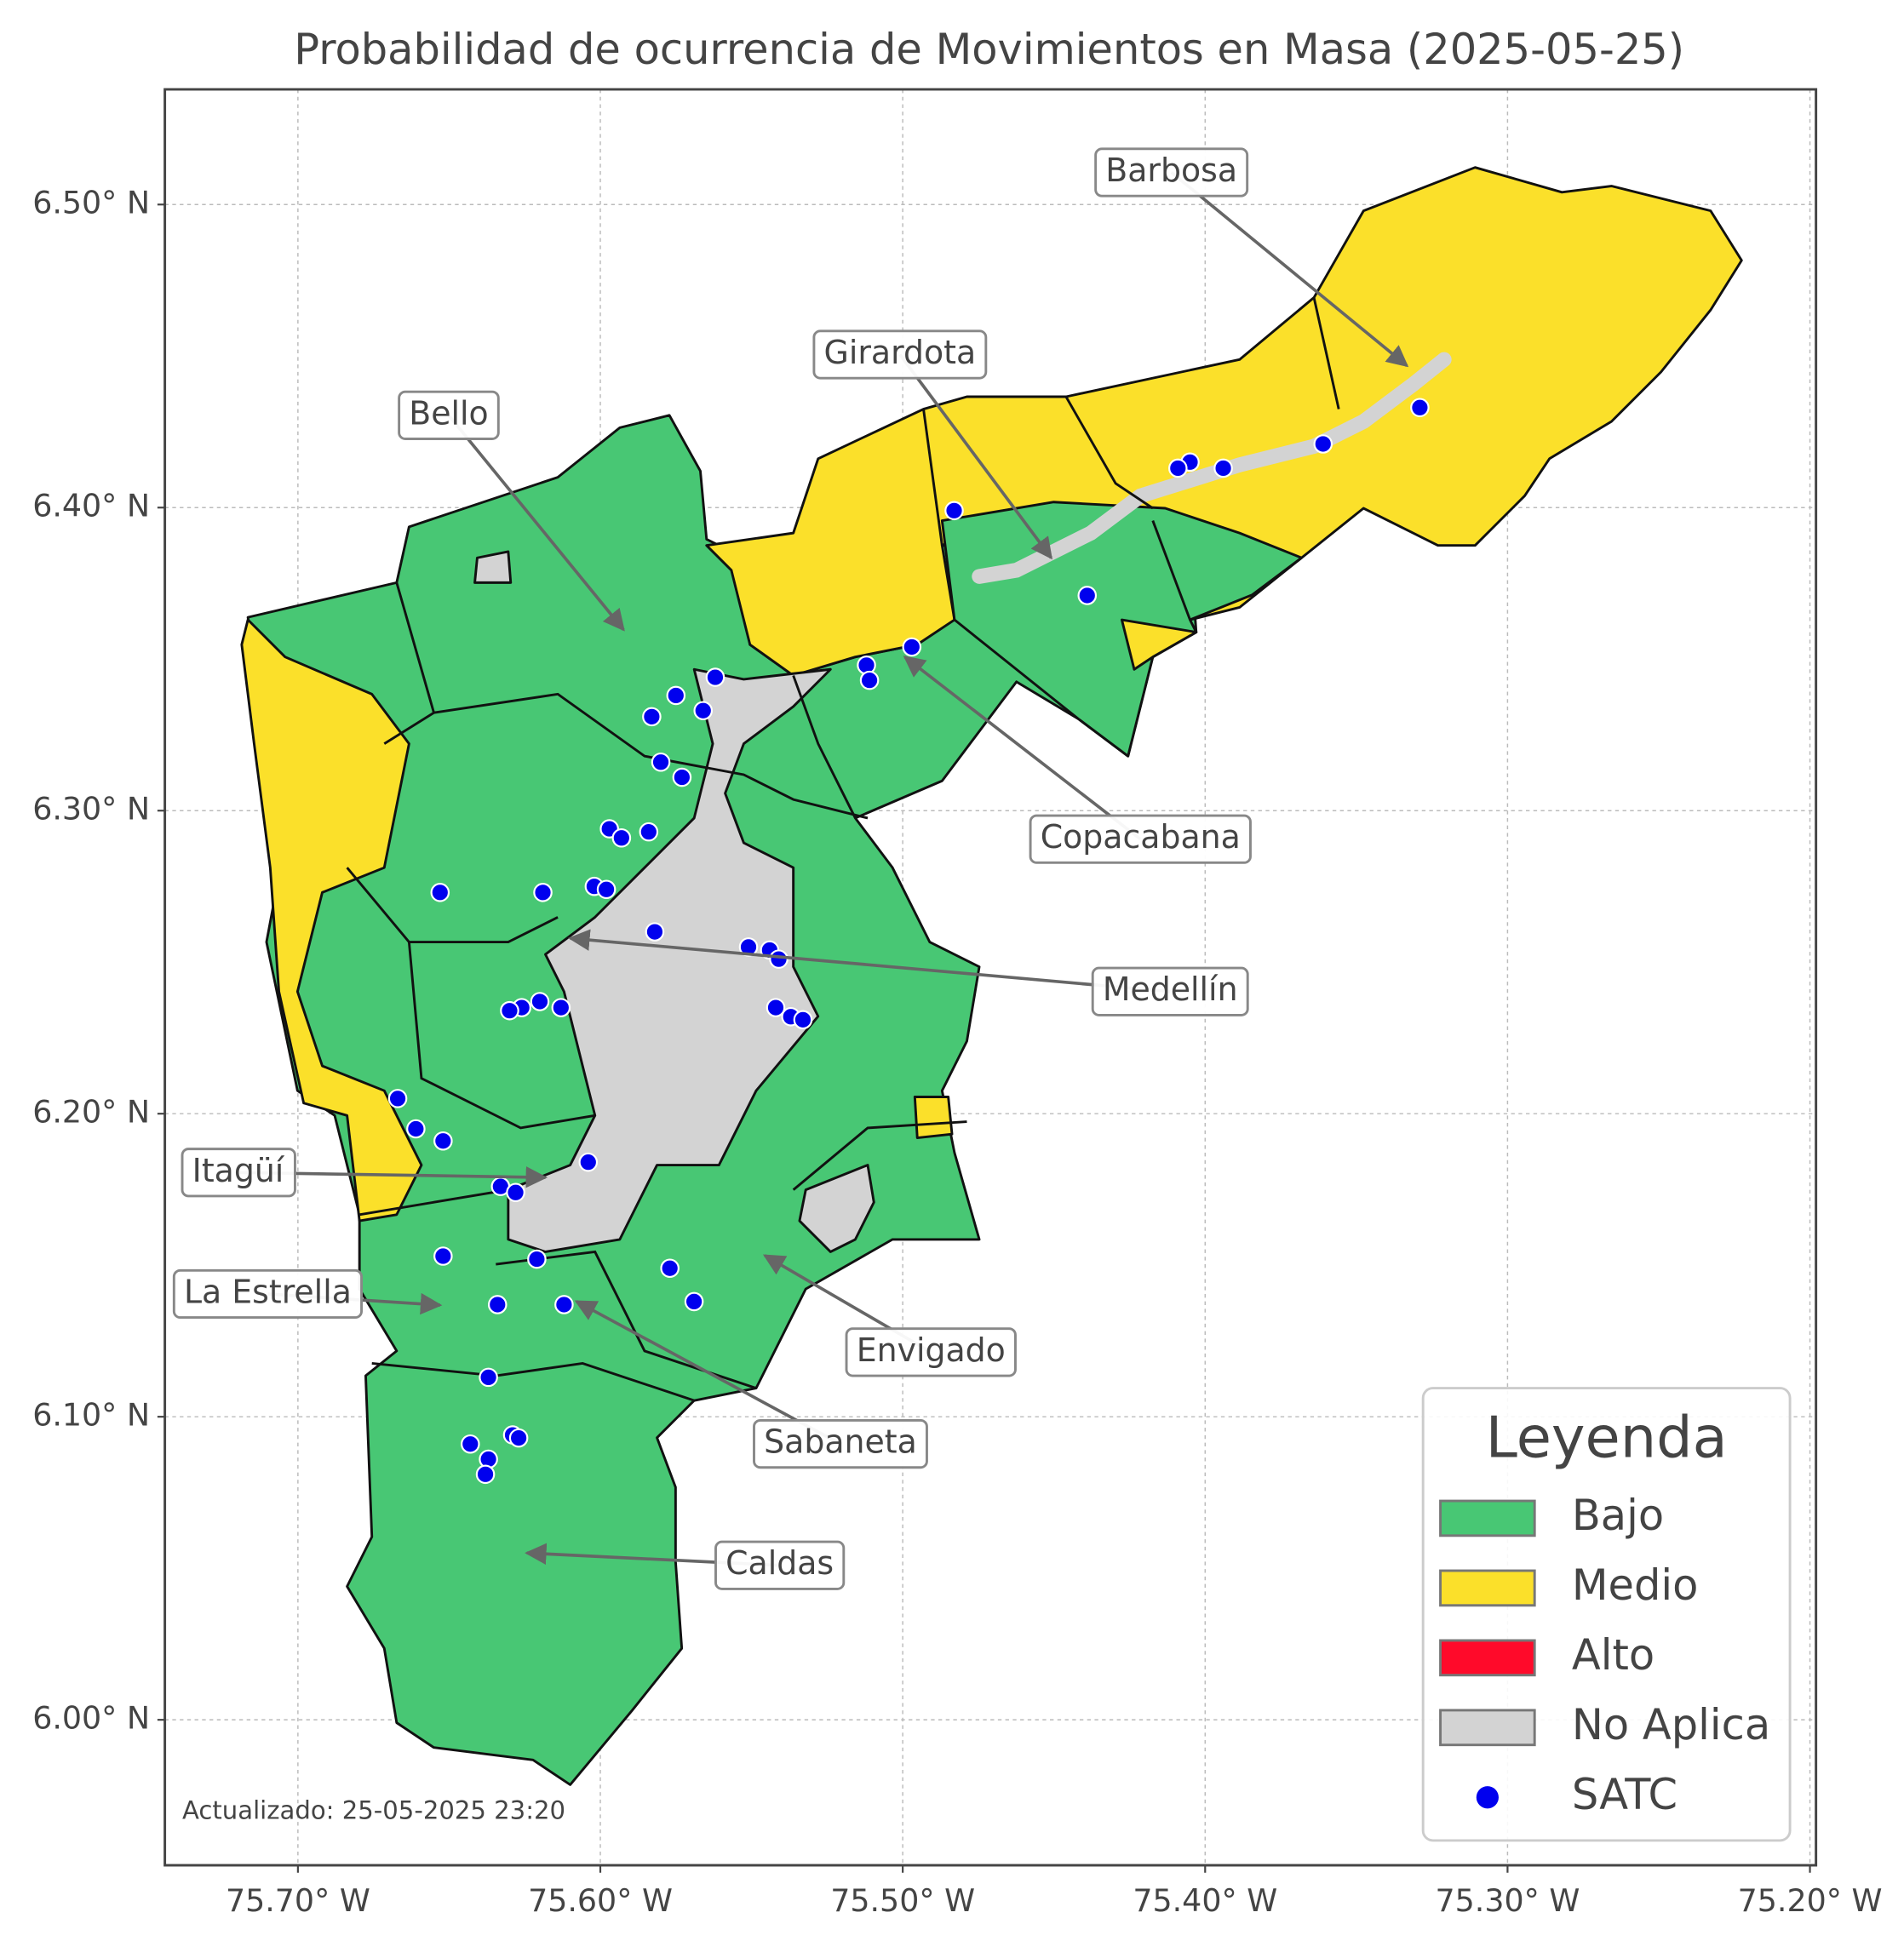 This screenshot has height=1941, width=1904. I want to click on annotation-label: Itagüí, so click(238, 1170).